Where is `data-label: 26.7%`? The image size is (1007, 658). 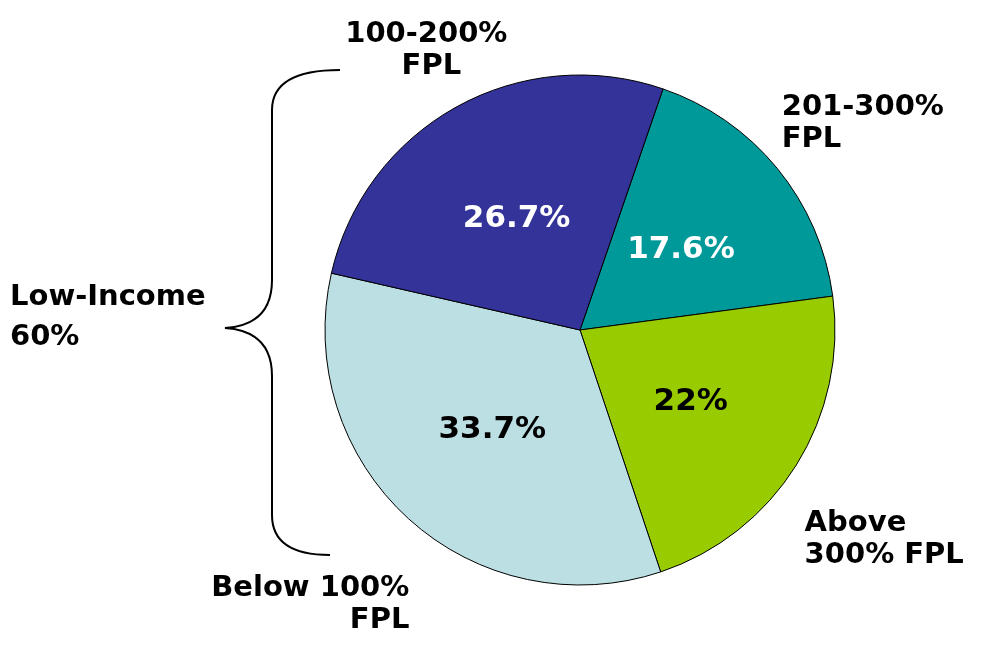 data-label: 26.7% is located at coordinates (516, 215).